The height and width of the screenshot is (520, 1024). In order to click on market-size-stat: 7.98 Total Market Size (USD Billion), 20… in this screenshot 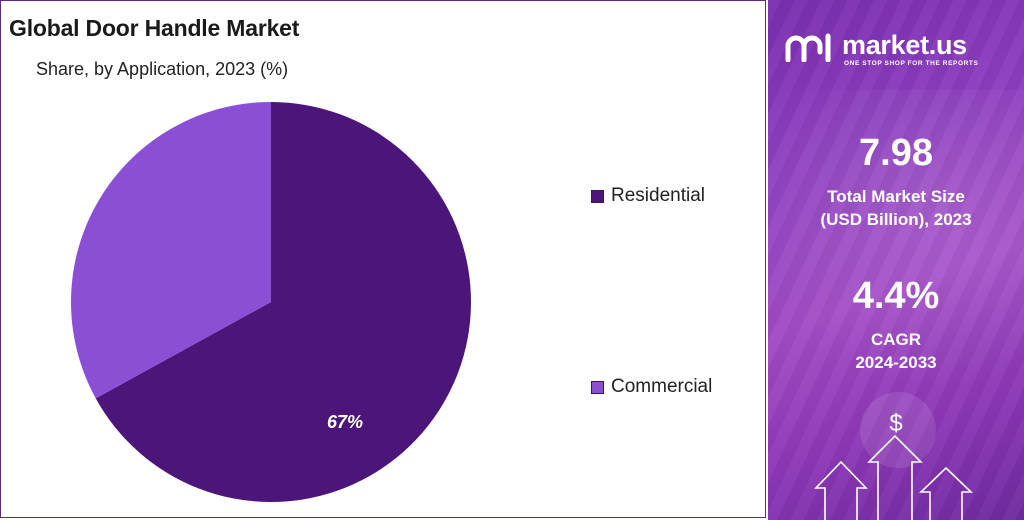, I will do `click(896, 181)`.